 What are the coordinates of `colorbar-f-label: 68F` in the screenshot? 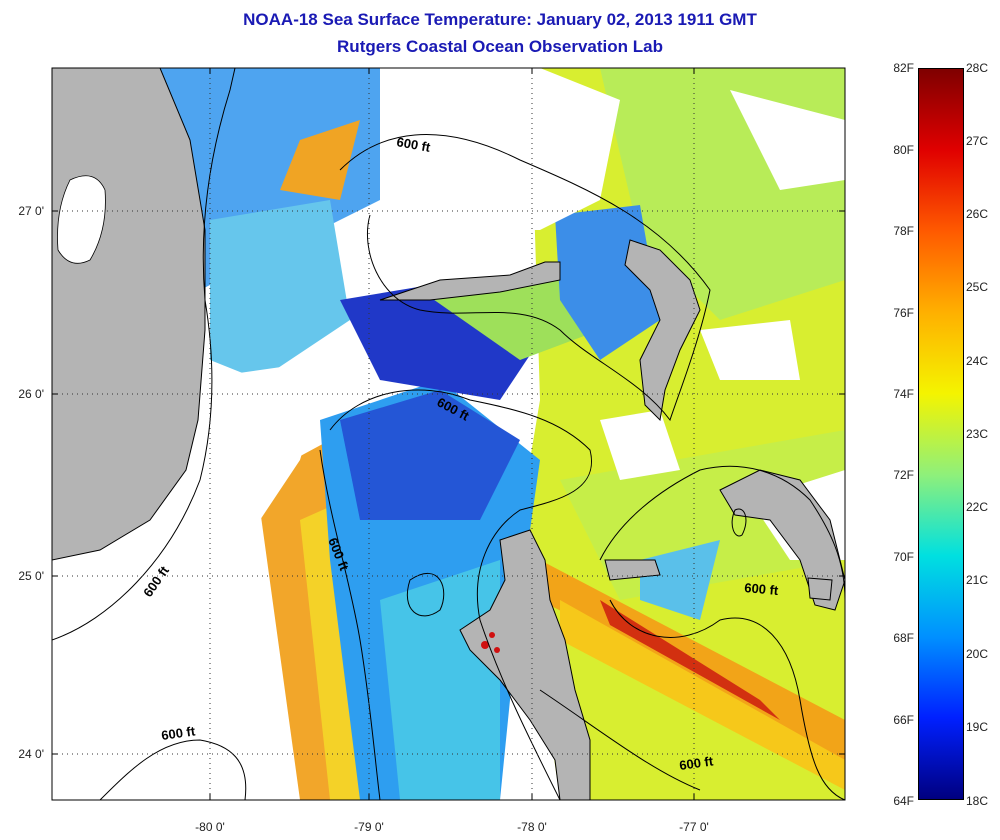 It's located at (903, 638).